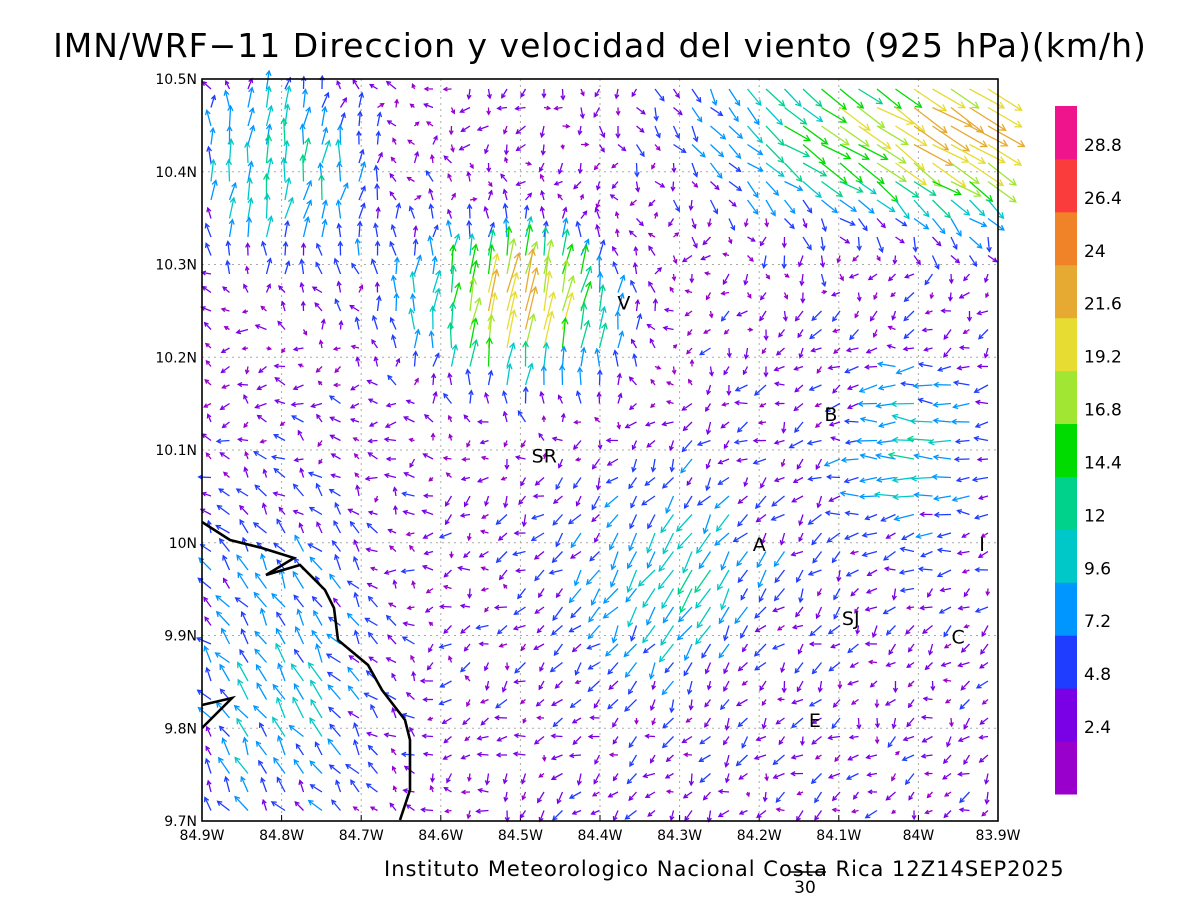 The height and width of the screenshot is (900, 1200). I want to click on x-tick-label: 84.6W, so click(440, 836).